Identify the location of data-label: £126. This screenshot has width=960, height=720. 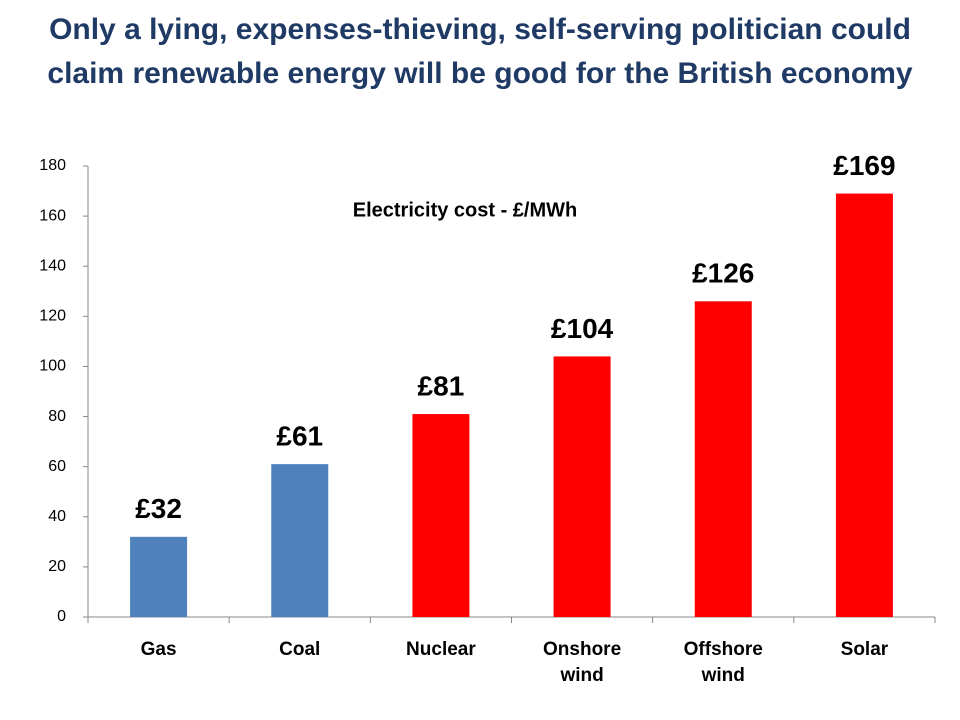
(723, 273).